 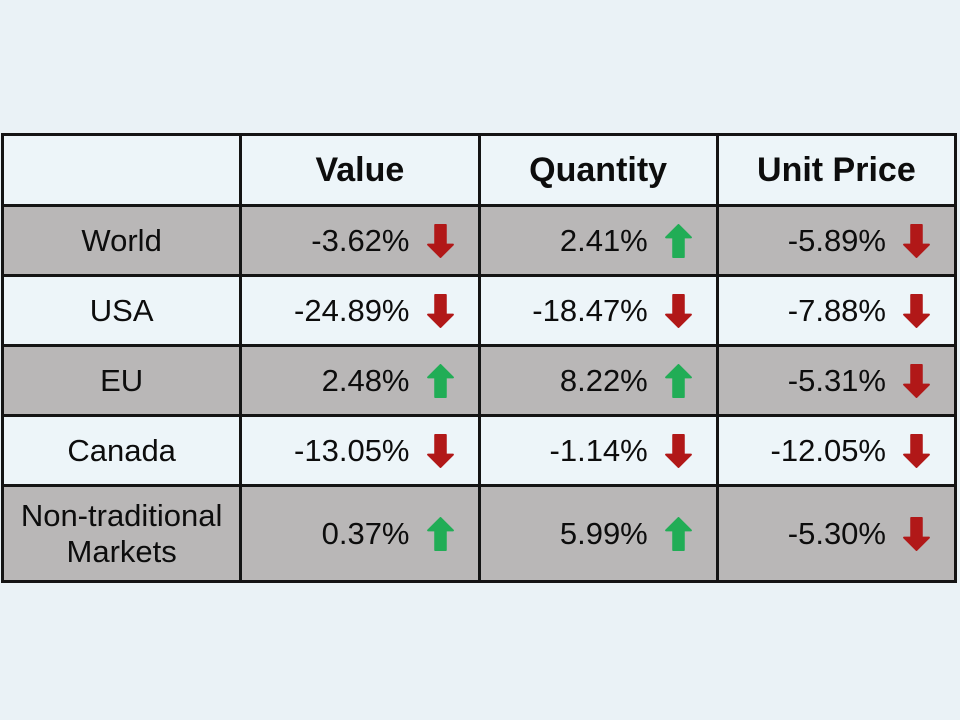 I want to click on column-header-value: Value, so click(x=360, y=170).